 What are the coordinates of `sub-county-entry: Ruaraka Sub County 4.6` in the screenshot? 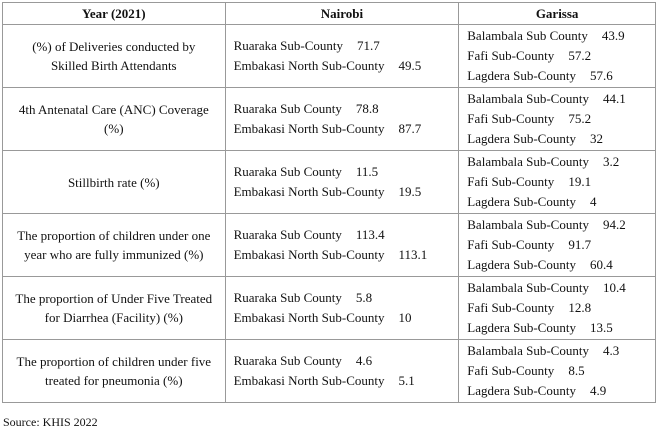 It's located at (342, 361).